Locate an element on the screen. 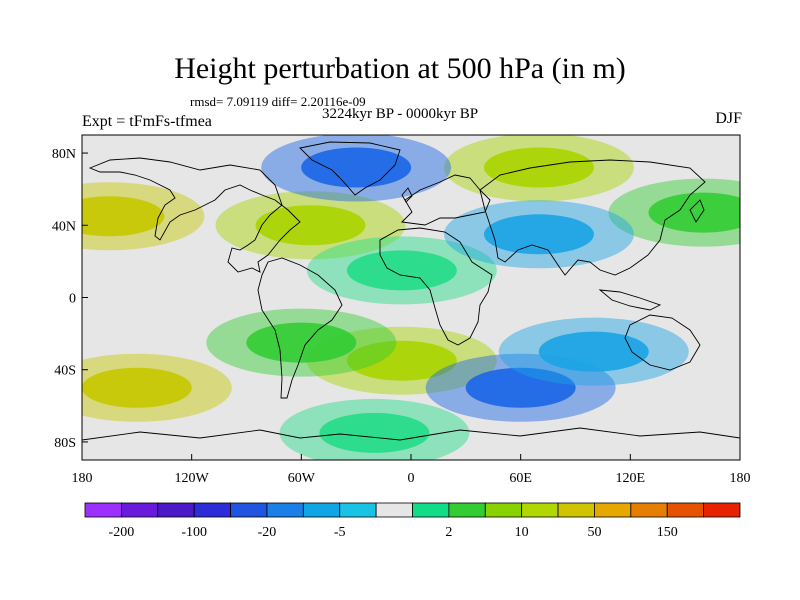  anomaly-core-north-pacific-east is located at coordinates (123, 216).